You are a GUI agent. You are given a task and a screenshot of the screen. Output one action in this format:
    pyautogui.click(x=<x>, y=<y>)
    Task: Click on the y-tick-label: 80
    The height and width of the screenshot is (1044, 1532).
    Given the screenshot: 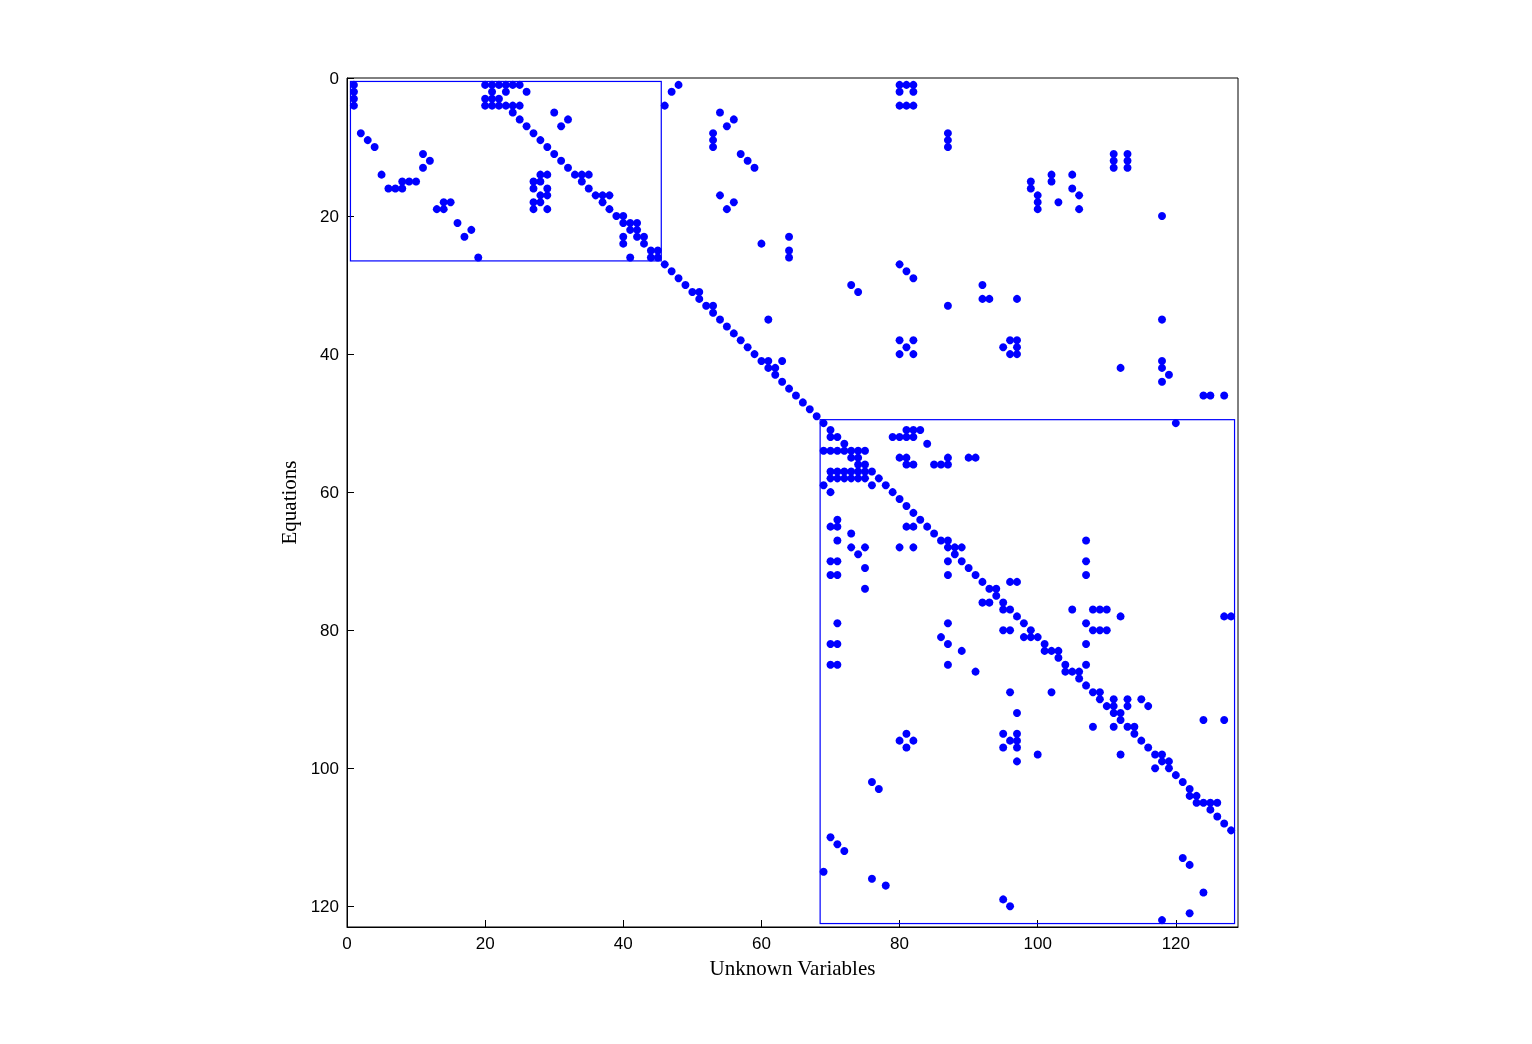 What is the action you would take?
    pyautogui.click(x=329, y=630)
    